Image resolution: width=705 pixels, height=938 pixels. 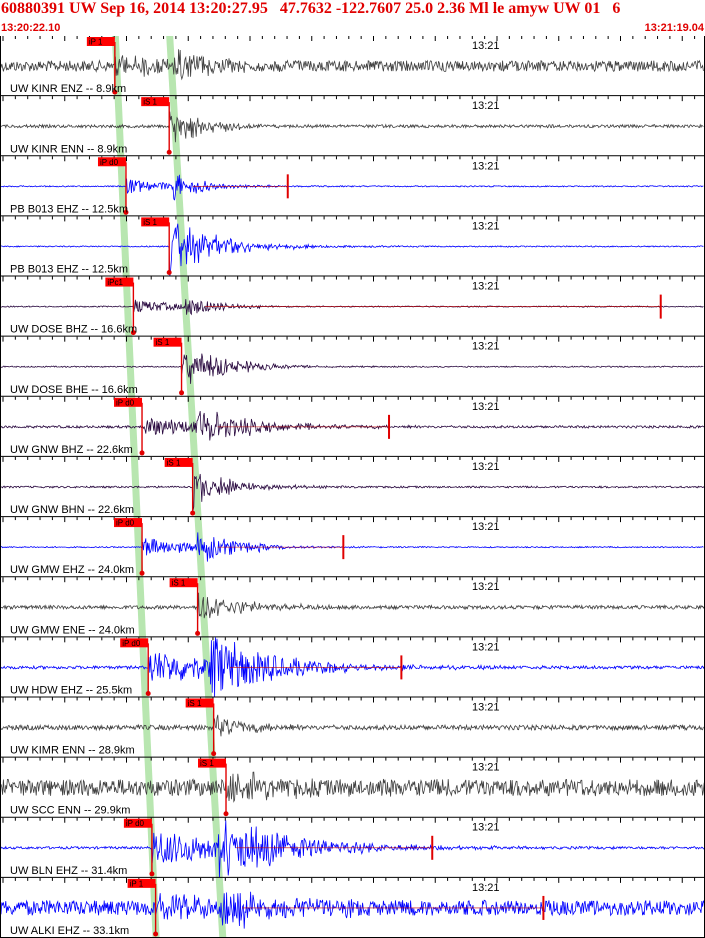 What do you see at coordinates (115, 282) in the screenshot?
I see `pick-label: iPc1` at bounding box center [115, 282].